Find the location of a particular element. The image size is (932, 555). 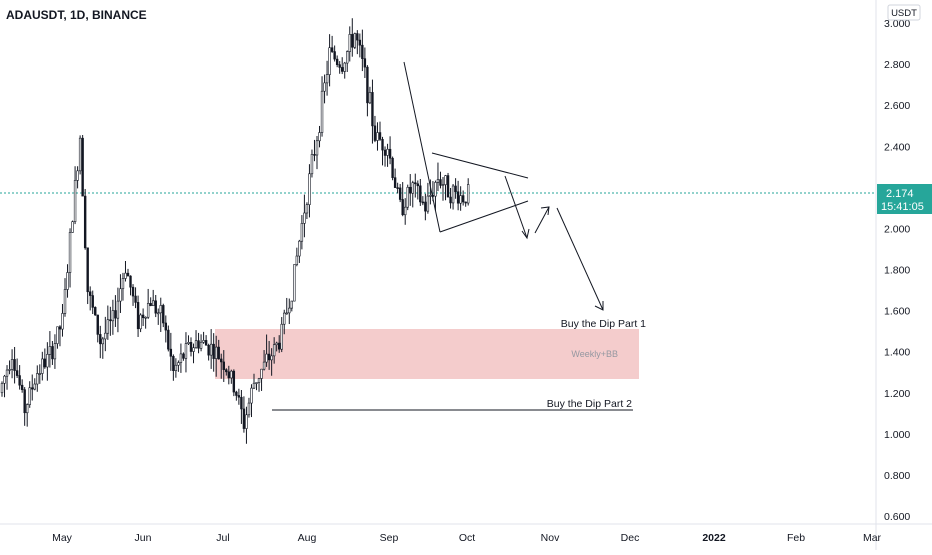

symbol-title: ADAUSDT, 1D, BINANCE is located at coordinates (76, 15).